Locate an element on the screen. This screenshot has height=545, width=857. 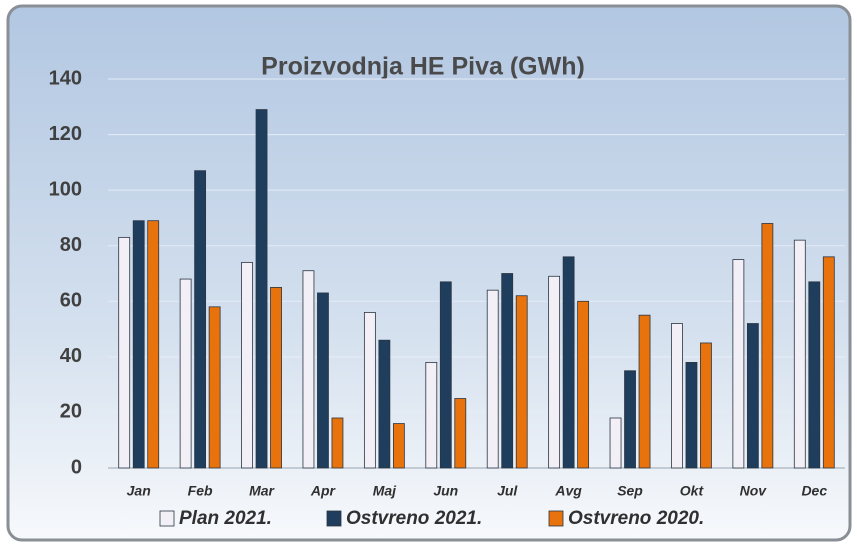
y-tick-label: 120 is located at coordinates (65, 134).